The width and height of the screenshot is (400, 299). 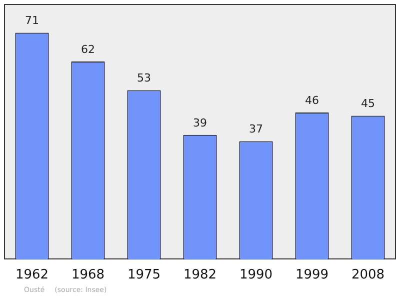 What do you see at coordinates (256, 129) in the screenshot?
I see `data-label: 37` at bounding box center [256, 129].